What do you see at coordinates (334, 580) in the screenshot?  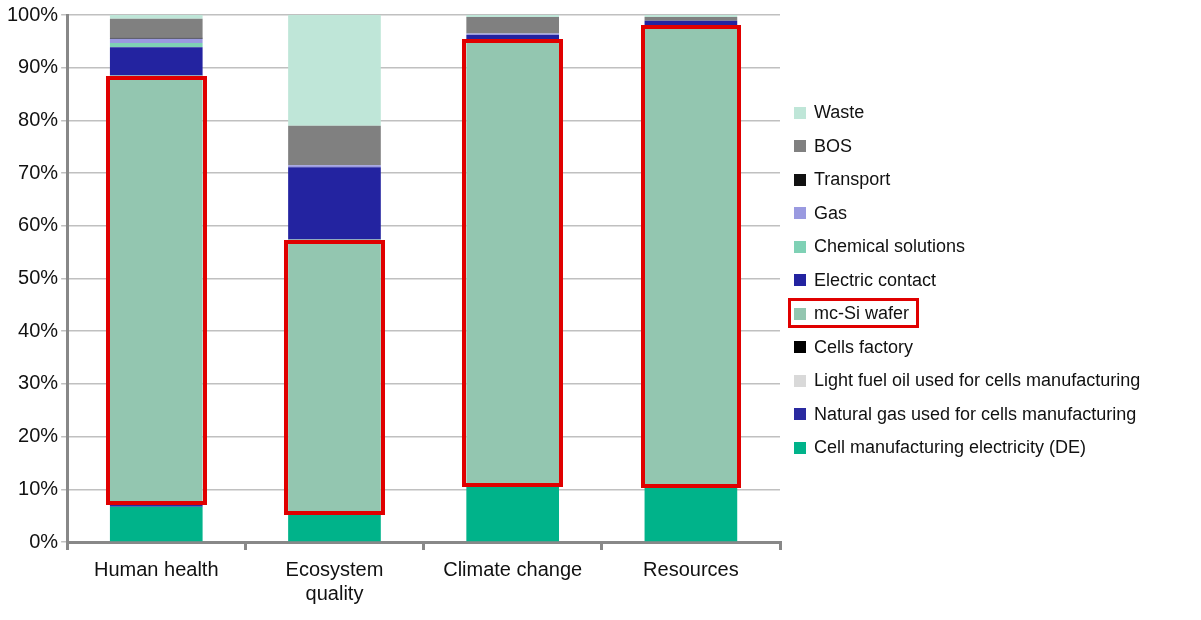 I see `x-tick-label: Ecosystem quality` at bounding box center [334, 580].